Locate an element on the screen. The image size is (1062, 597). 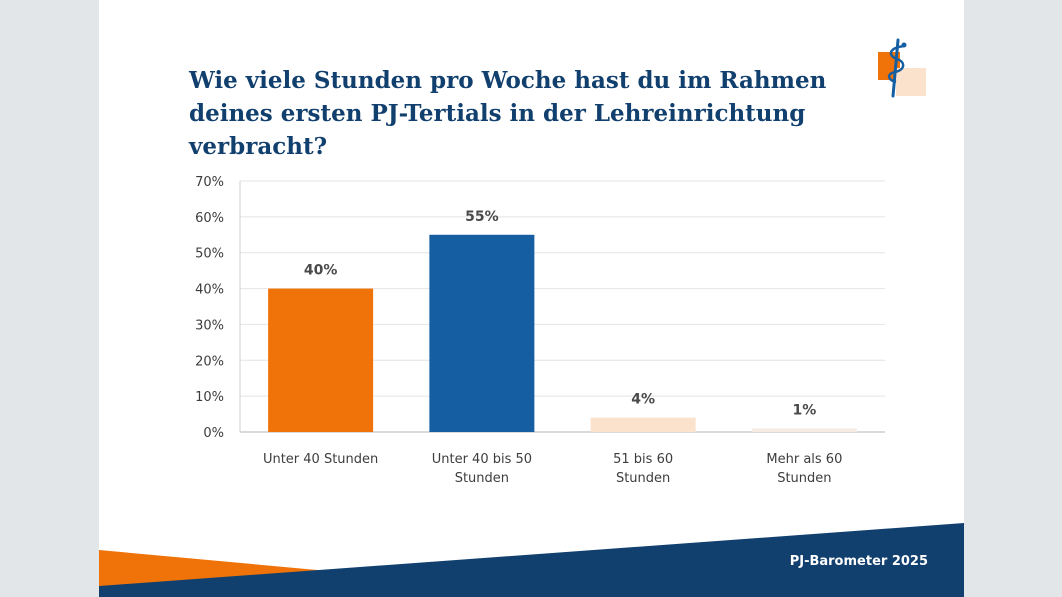
y-tick-label: 60% is located at coordinates (209, 218).